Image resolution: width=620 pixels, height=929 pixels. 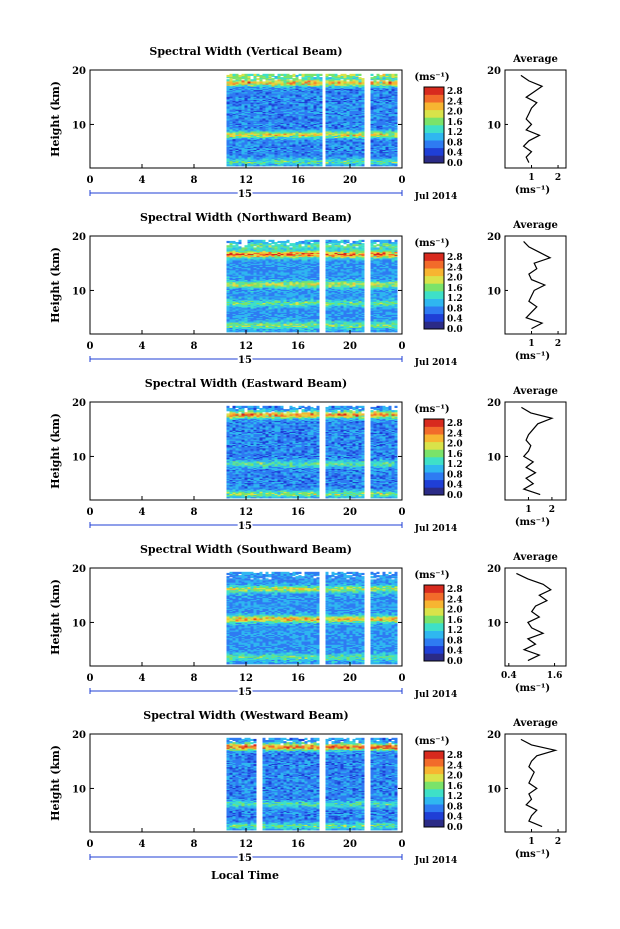 I want to click on panel-title: Spectral Width (Vertical Beam), so click(x=245, y=51).